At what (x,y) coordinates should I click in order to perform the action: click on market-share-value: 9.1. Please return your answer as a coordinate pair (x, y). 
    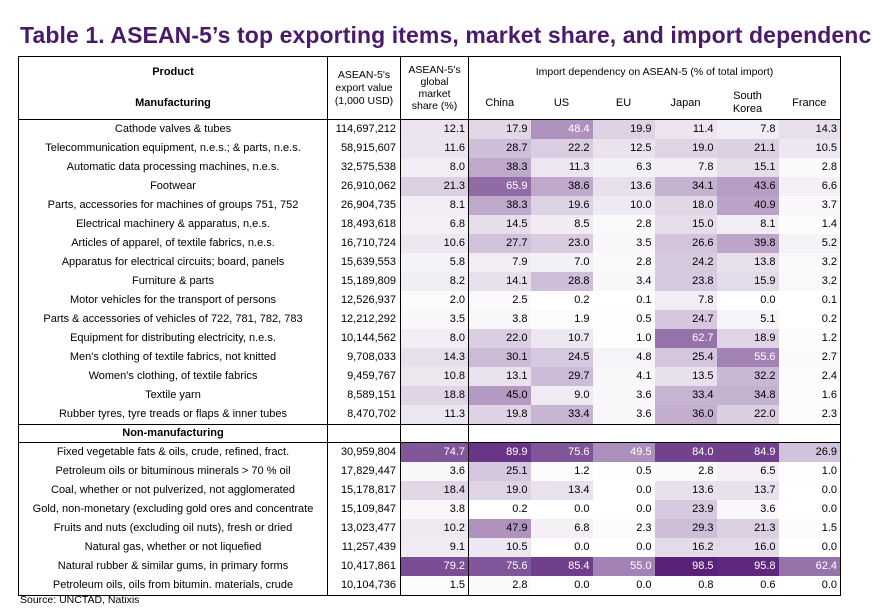
    Looking at the image, I should click on (434, 547).